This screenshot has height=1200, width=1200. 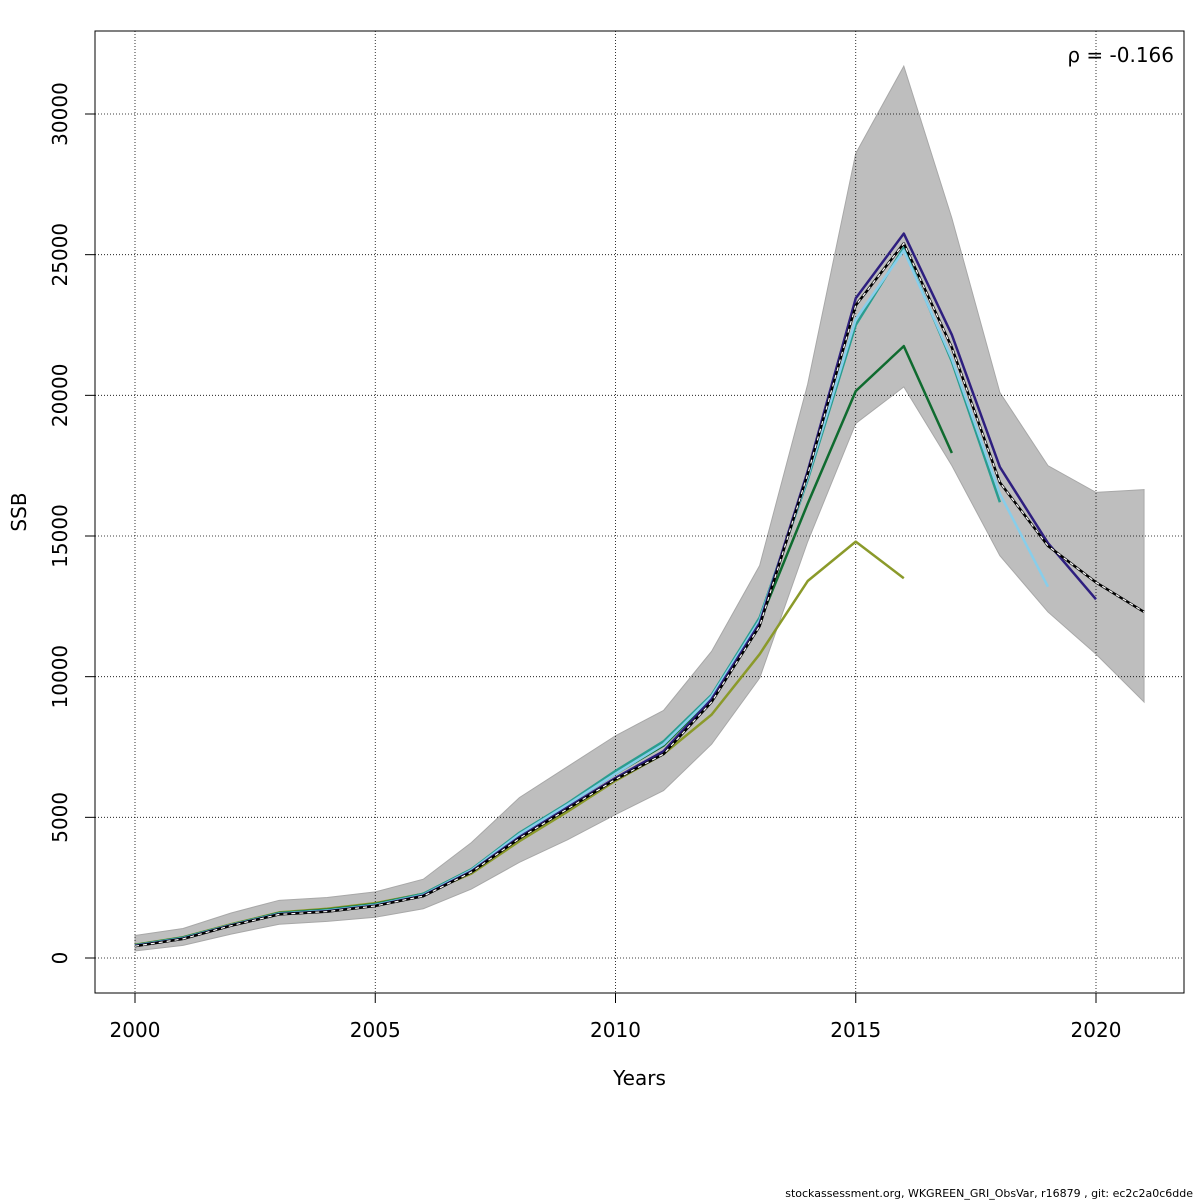 What do you see at coordinates (855, 1030) in the screenshot?
I see `x-tick-label: 2015` at bounding box center [855, 1030].